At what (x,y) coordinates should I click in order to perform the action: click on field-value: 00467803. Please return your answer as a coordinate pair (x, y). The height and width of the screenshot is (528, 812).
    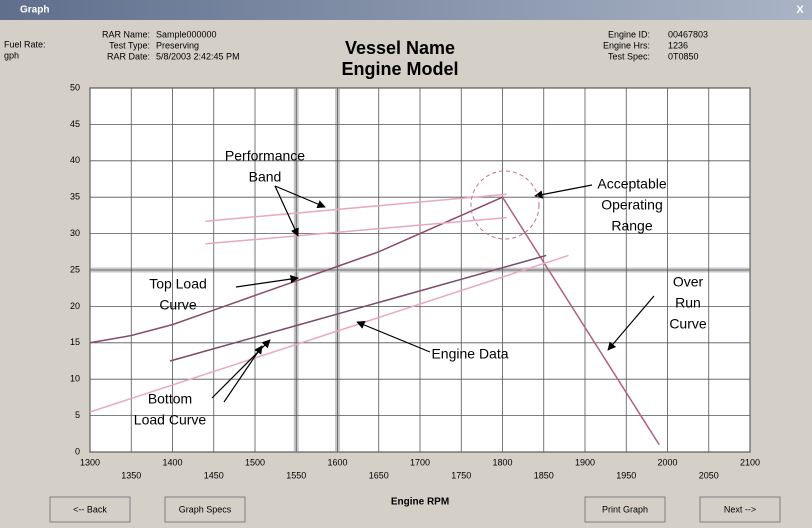
    Looking at the image, I should click on (688, 34).